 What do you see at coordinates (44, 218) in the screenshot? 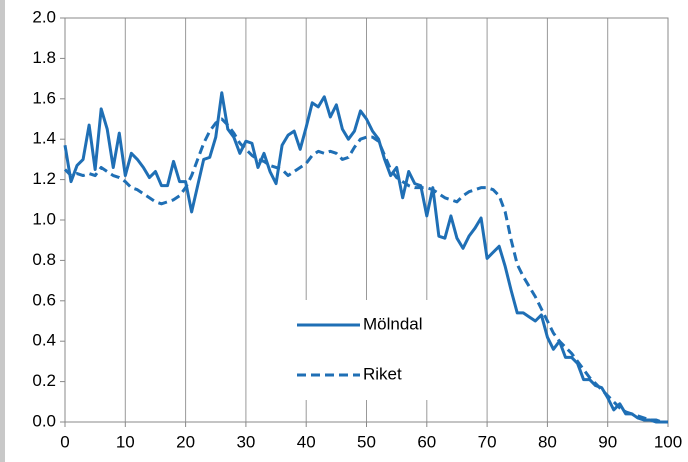
I see `y-tick-label: 1.0` at bounding box center [44, 218].